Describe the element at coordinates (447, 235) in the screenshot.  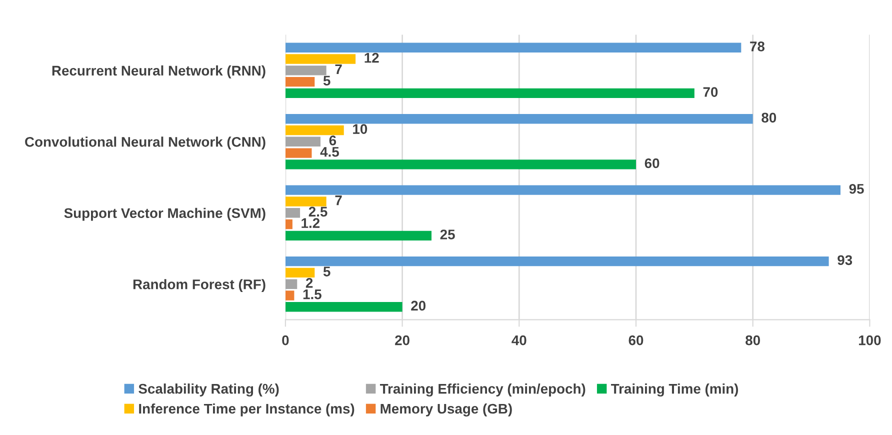
I see `data-label: 25` at that location.